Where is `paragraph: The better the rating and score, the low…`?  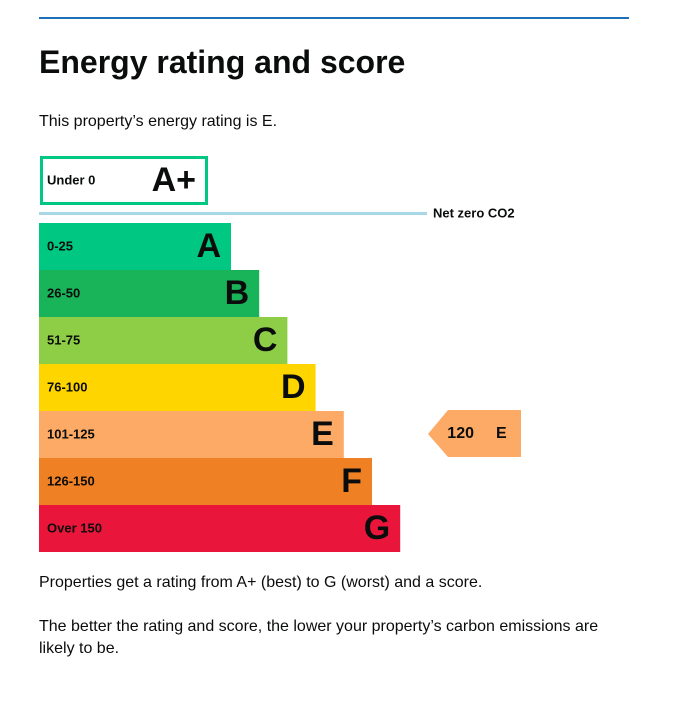
paragraph: The better the rating and score, the low… is located at coordinates (319, 637).